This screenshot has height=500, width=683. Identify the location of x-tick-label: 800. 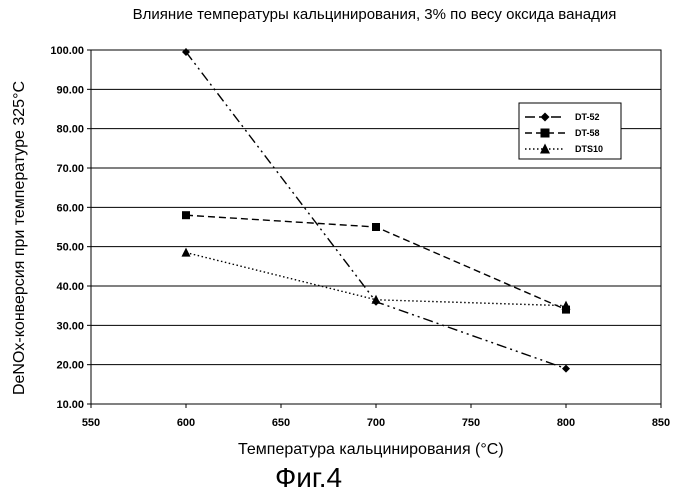
(566, 423).